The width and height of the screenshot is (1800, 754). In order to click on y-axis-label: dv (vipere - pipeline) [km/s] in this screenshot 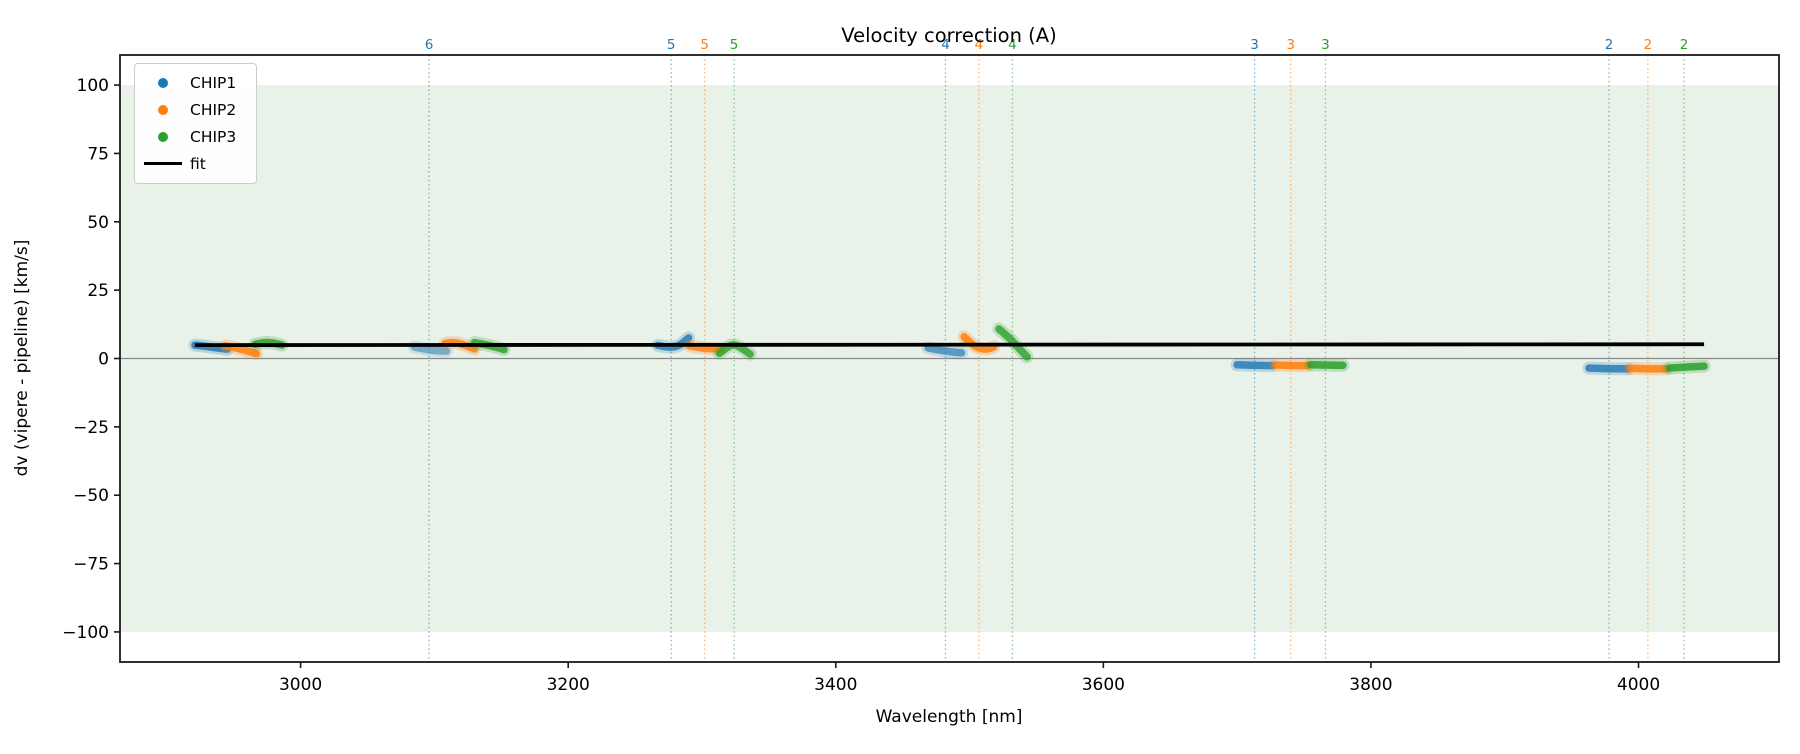, I will do `click(22, 358)`.